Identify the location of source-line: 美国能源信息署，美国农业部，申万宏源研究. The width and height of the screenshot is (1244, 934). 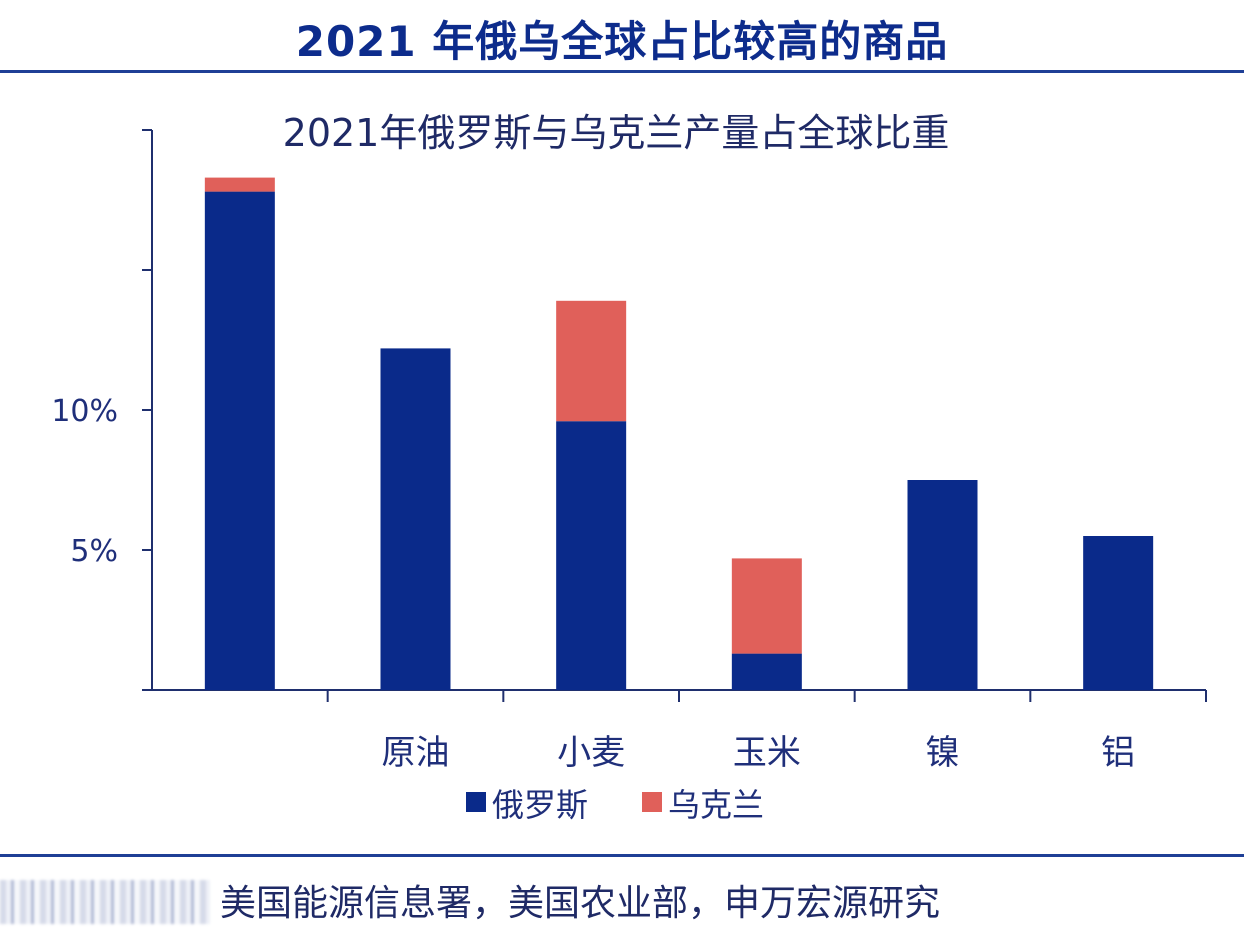
(622, 902).